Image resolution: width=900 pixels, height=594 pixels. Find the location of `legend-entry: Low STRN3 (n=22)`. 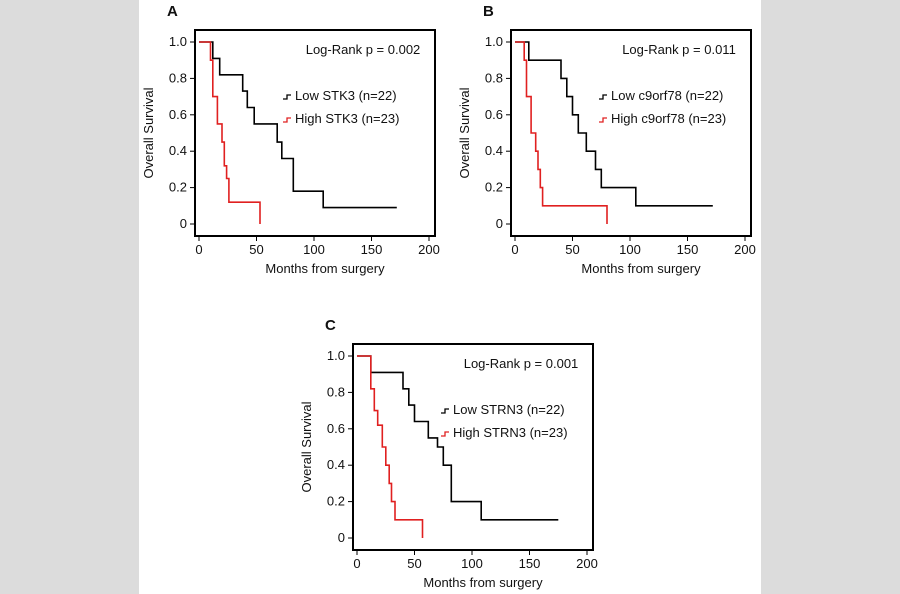

legend-entry: Low STRN3 (n=22) is located at coordinates (509, 409).